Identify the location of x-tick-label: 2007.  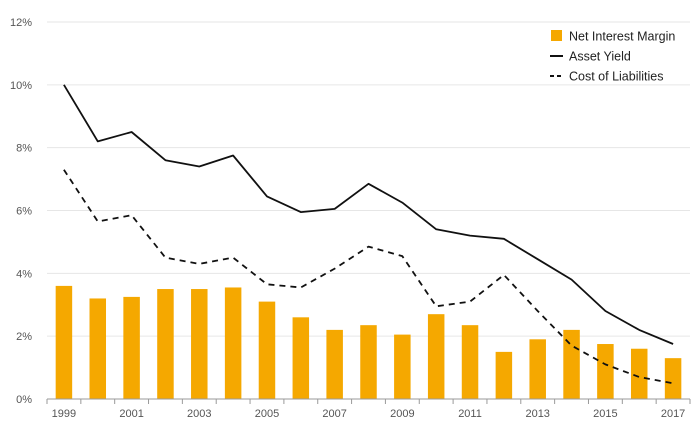
(334, 414).